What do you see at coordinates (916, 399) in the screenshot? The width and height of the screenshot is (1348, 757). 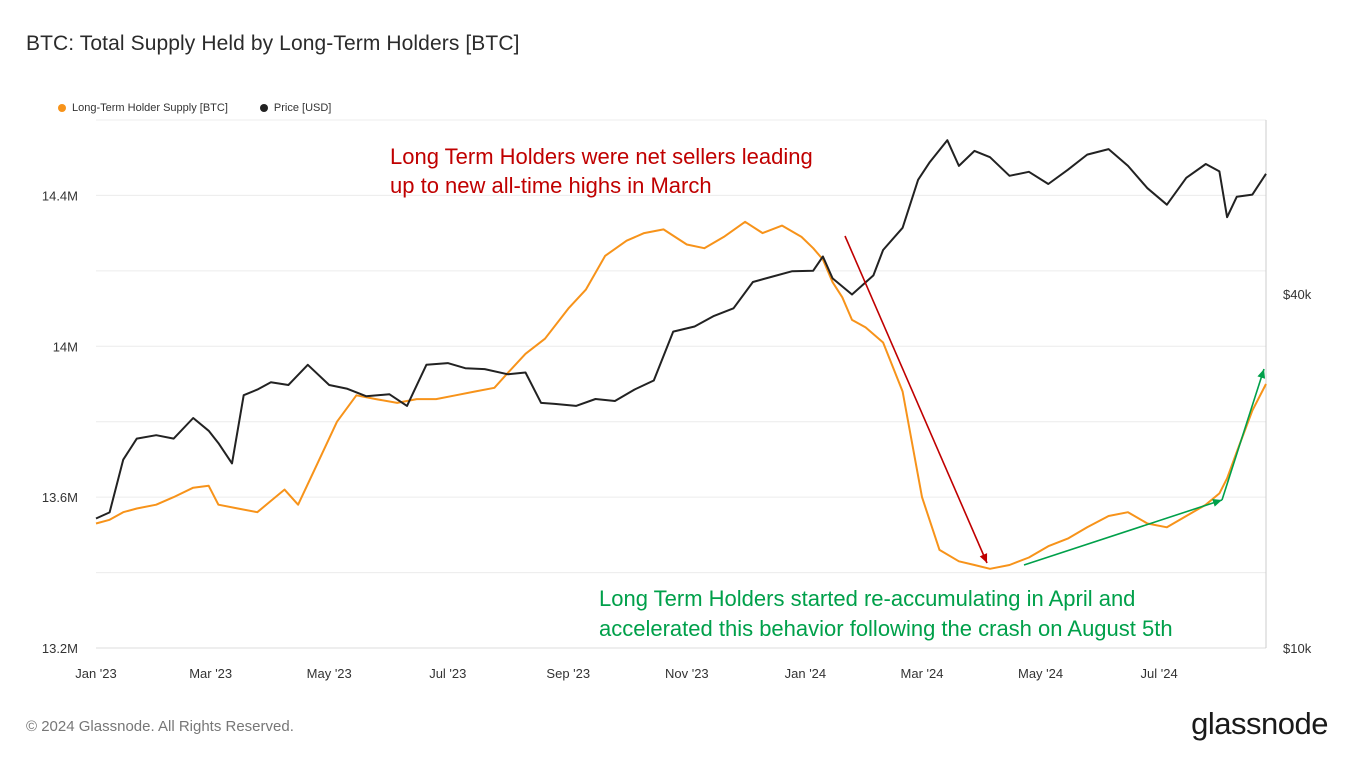 I see `arrow-sellers-shaft` at bounding box center [916, 399].